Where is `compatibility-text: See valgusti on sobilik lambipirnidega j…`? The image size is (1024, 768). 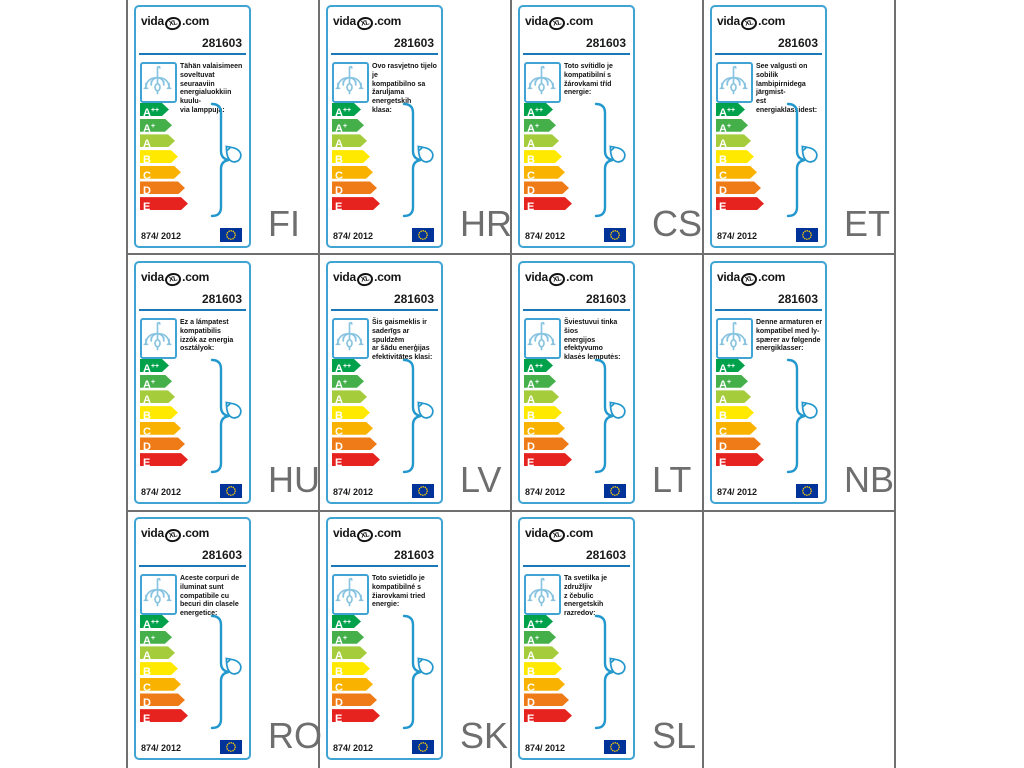 compatibility-text: See valgusti on sobilik lambipirnidega j… is located at coordinates (787, 88).